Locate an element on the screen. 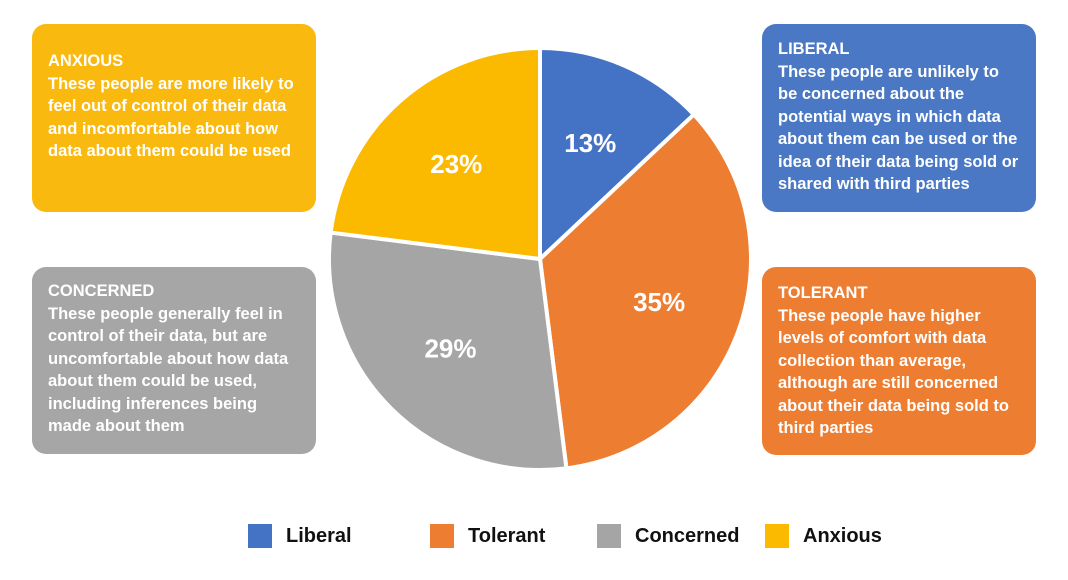 This screenshot has height=580, width=1068. pie-slice-liberal is located at coordinates (617, 154).